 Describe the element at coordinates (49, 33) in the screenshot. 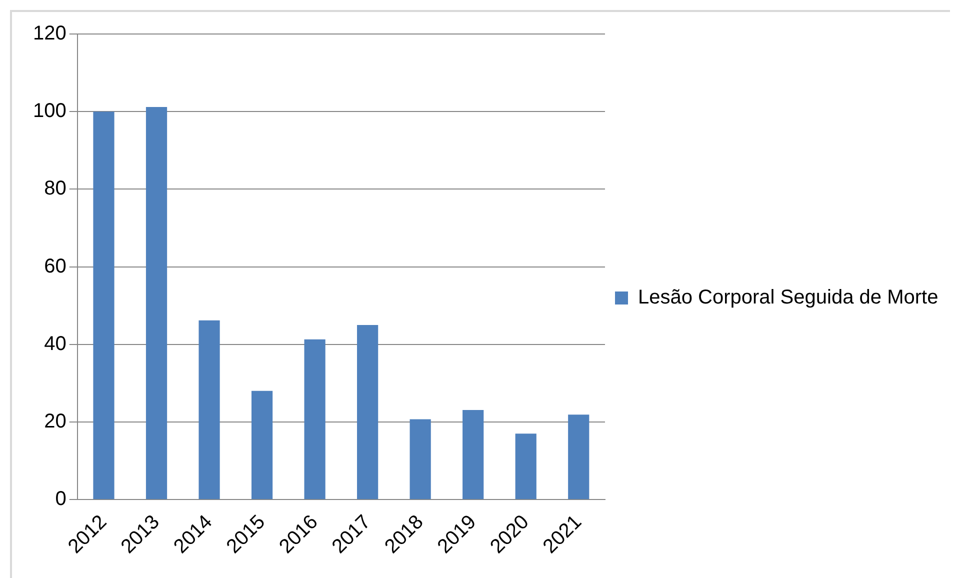

I see `y-tick-label: 120` at that location.